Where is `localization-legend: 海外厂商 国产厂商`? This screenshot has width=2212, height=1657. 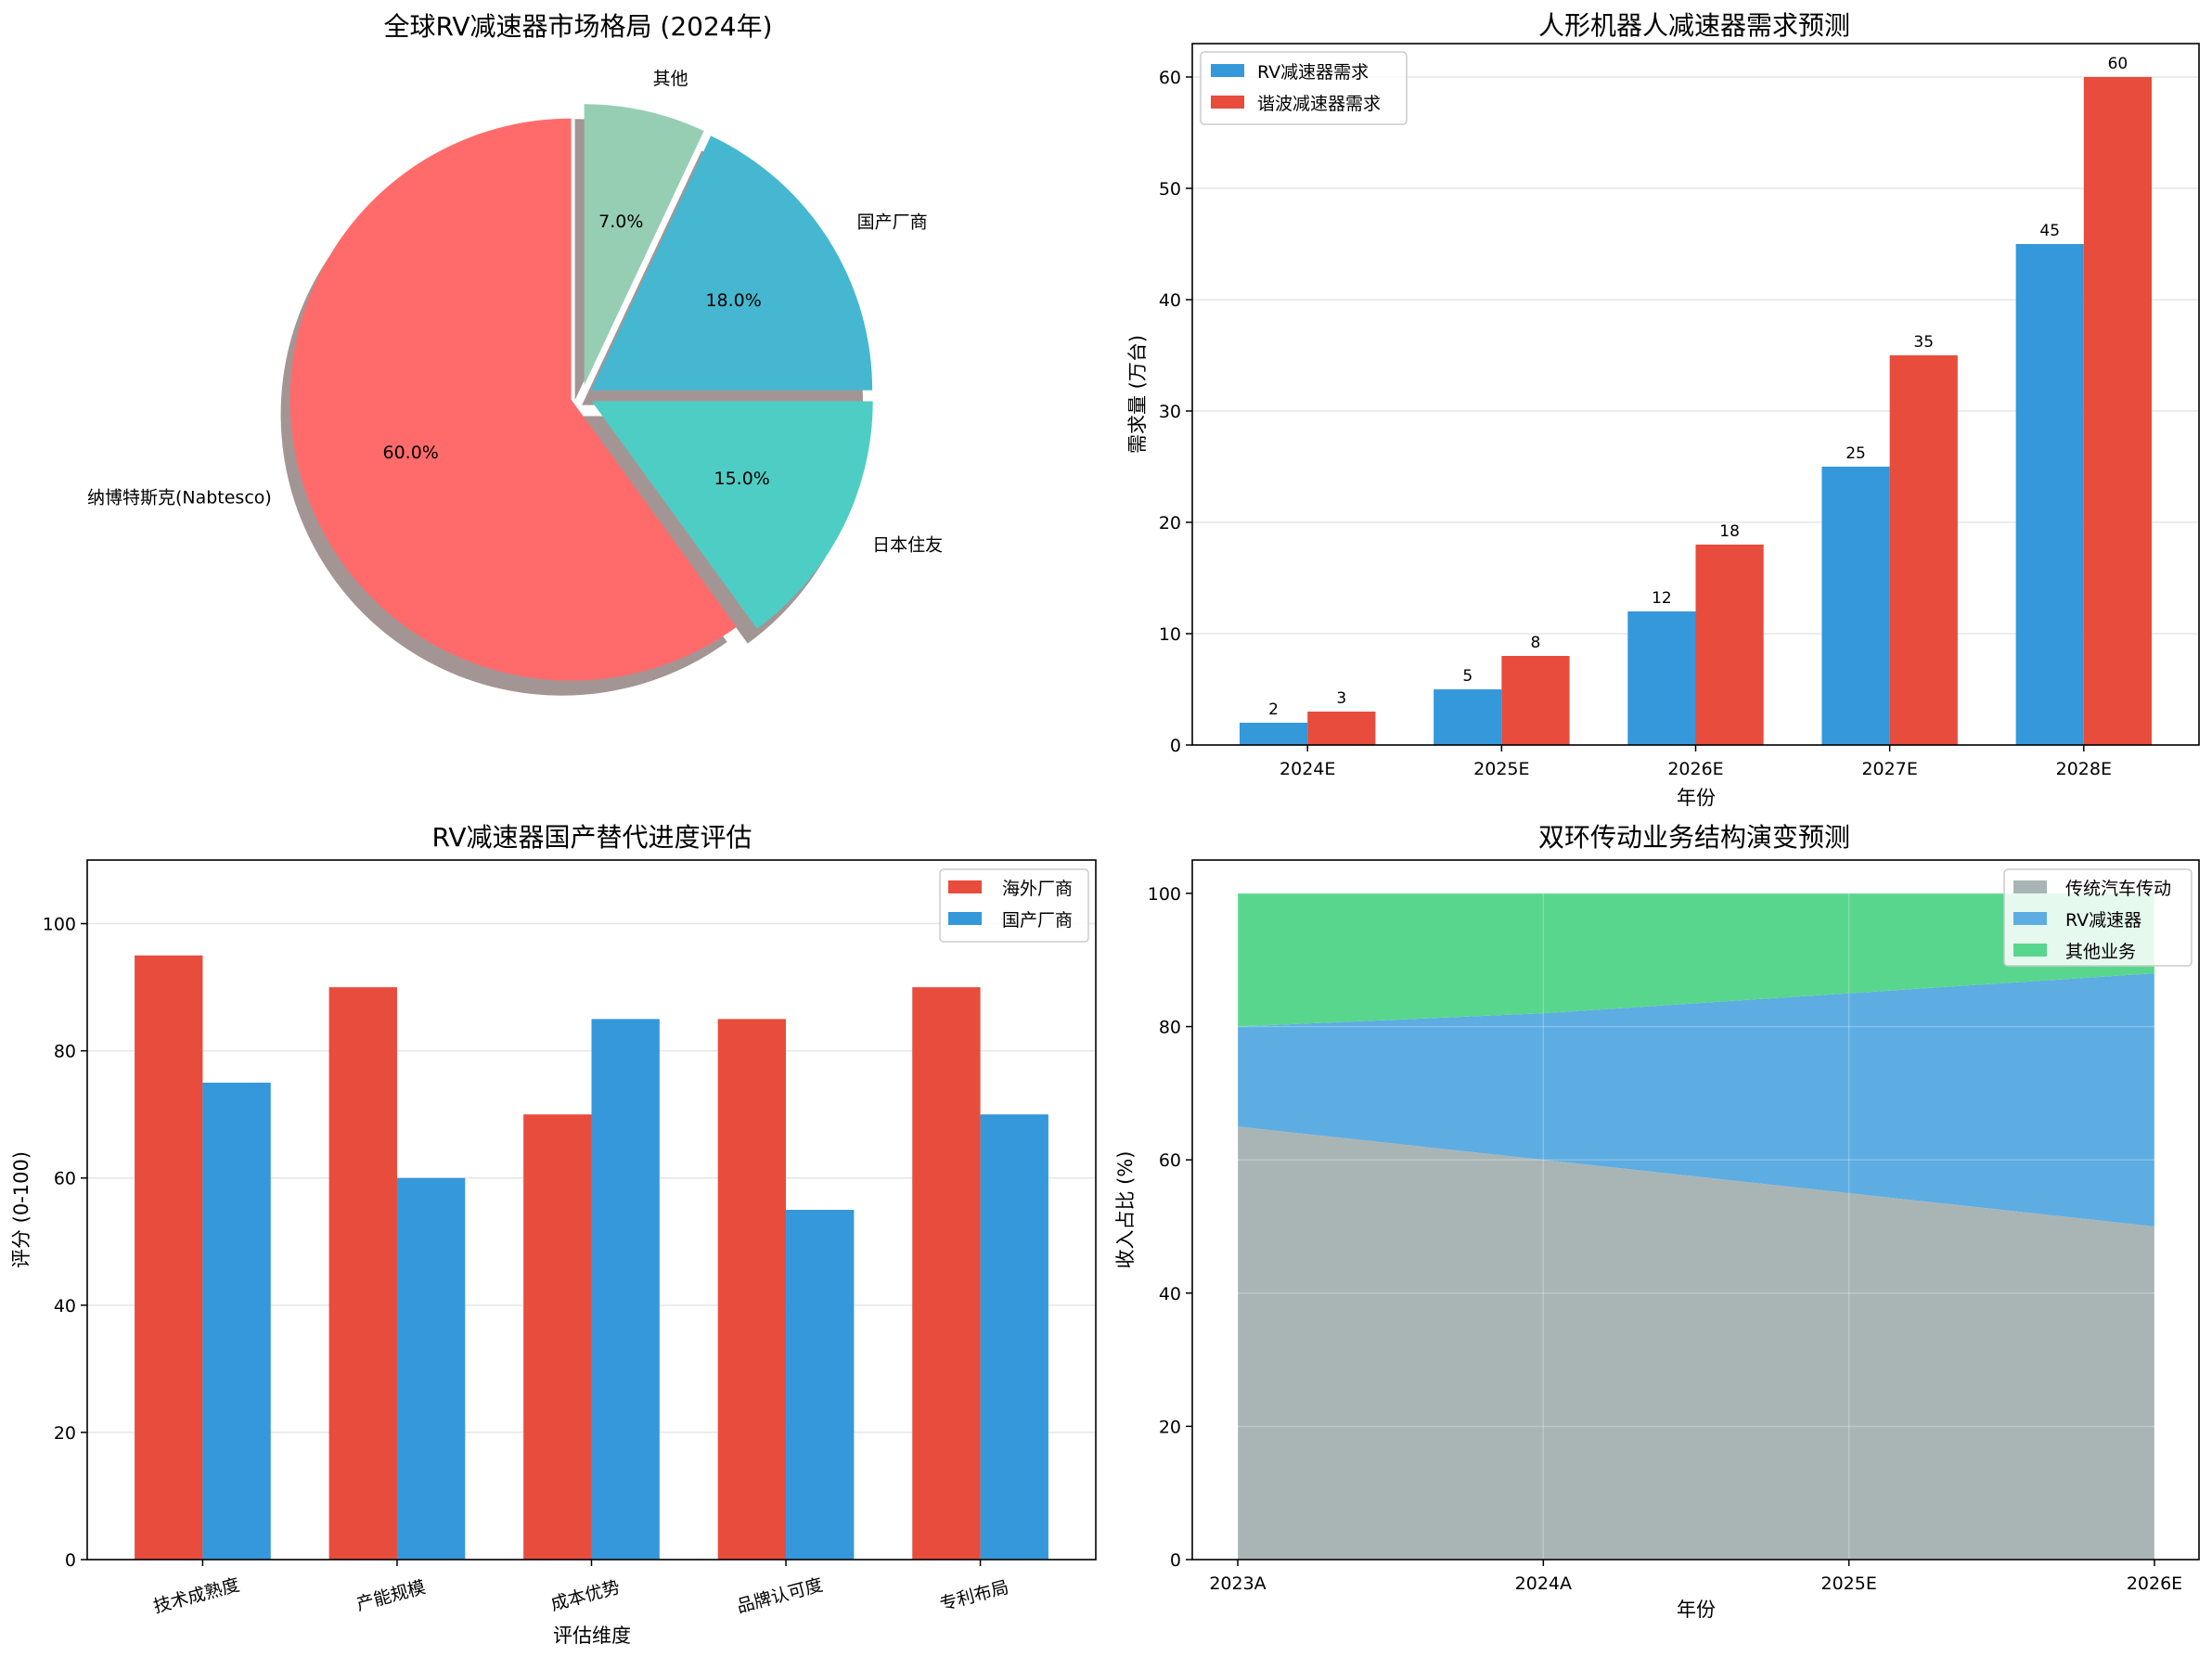 localization-legend: 海外厂商 国产厂商 is located at coordinates (1014, 905).